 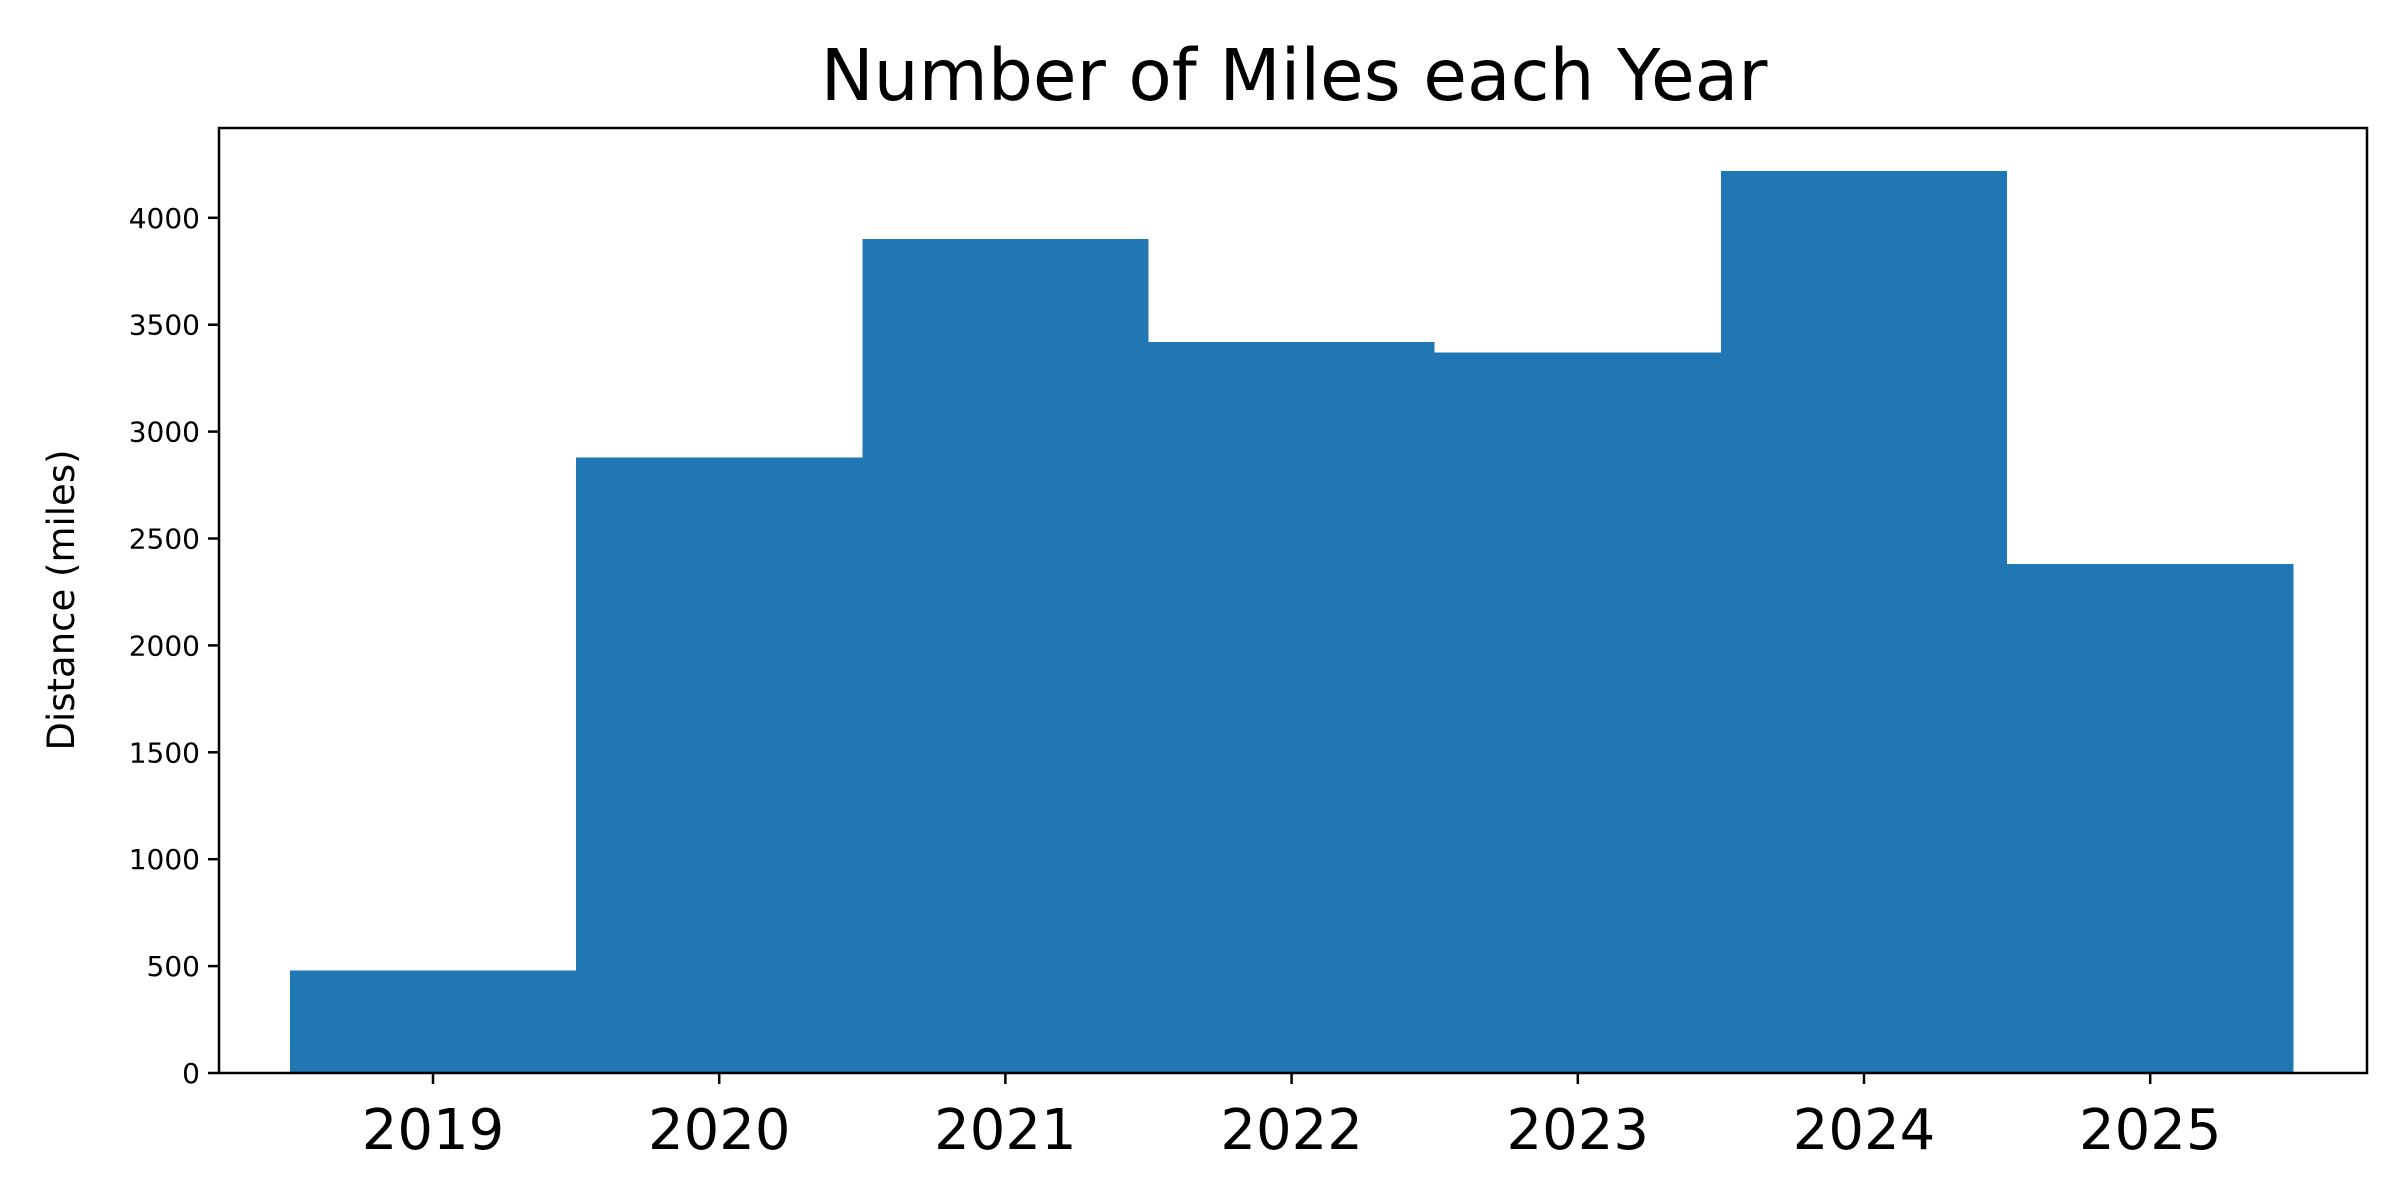 What do you see at coordinates (61, 599) in the screenshot?
I see `y-axis-label: Distance (miles)` at bounding box center [61, 599].